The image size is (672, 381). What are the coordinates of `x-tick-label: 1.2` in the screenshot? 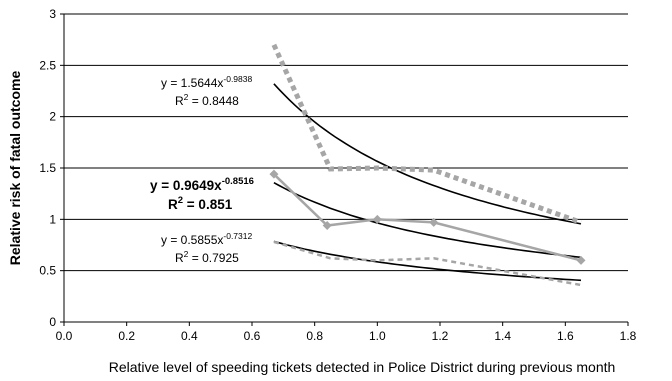 It's located at (440, 336).